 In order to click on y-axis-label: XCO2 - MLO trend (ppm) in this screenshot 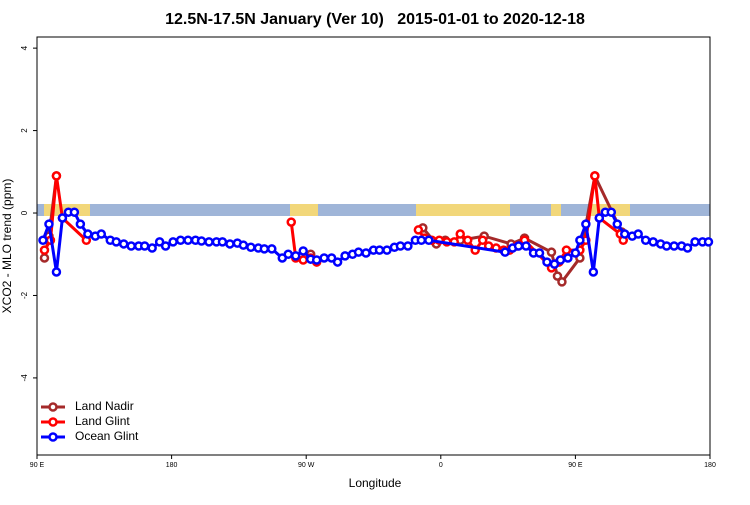, I will do `click(7, 246)`.